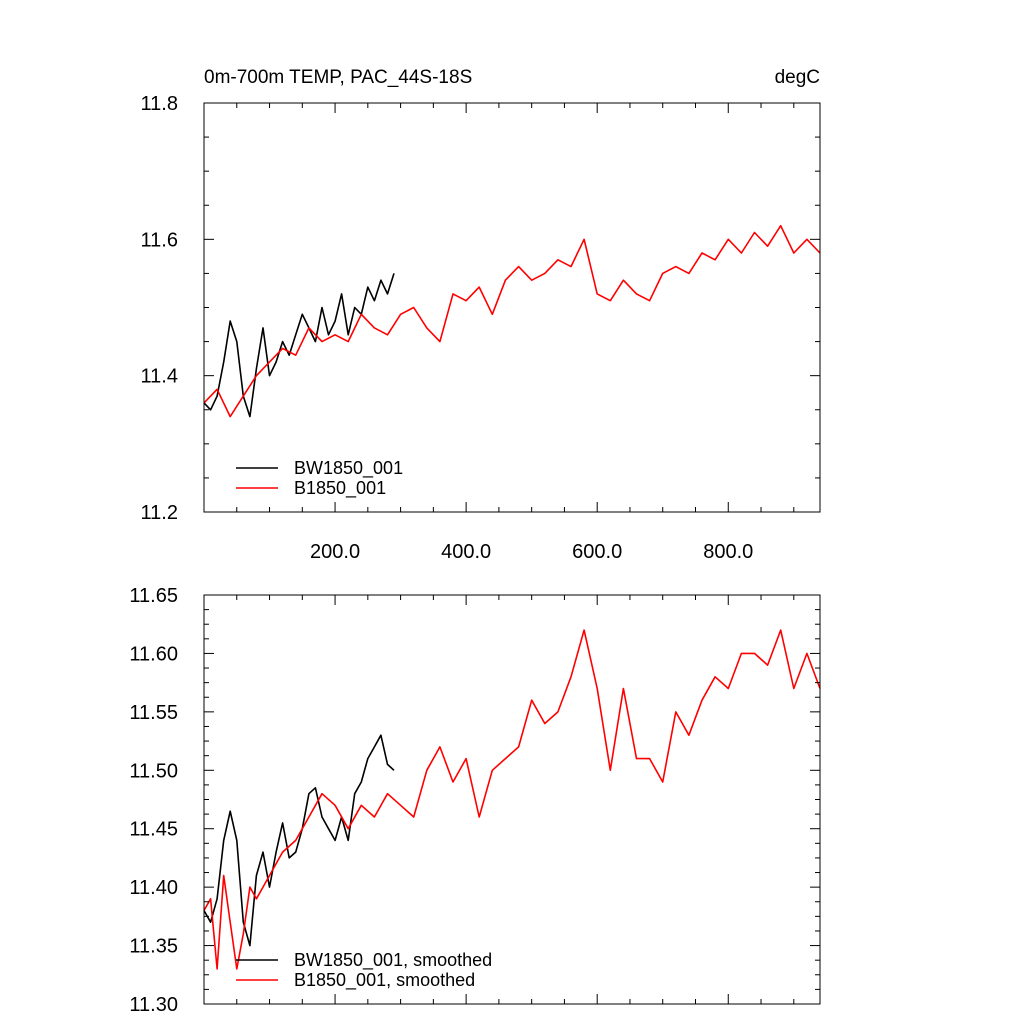  What do you see at coordinates (340, 488) in the screenshot?
I see `top-legend-label-1: B1850_001` at bounding box center [340, 488].